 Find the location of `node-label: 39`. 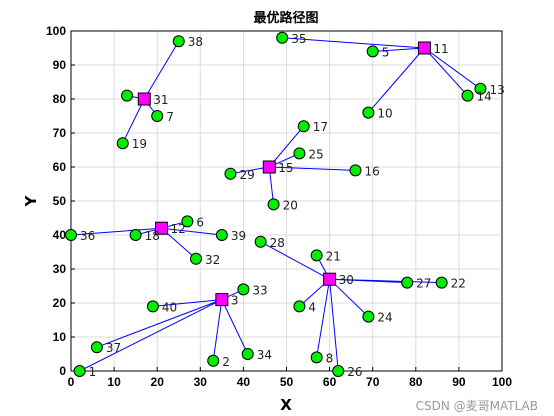

node-label: 39 is located at coordinates (238, 236).